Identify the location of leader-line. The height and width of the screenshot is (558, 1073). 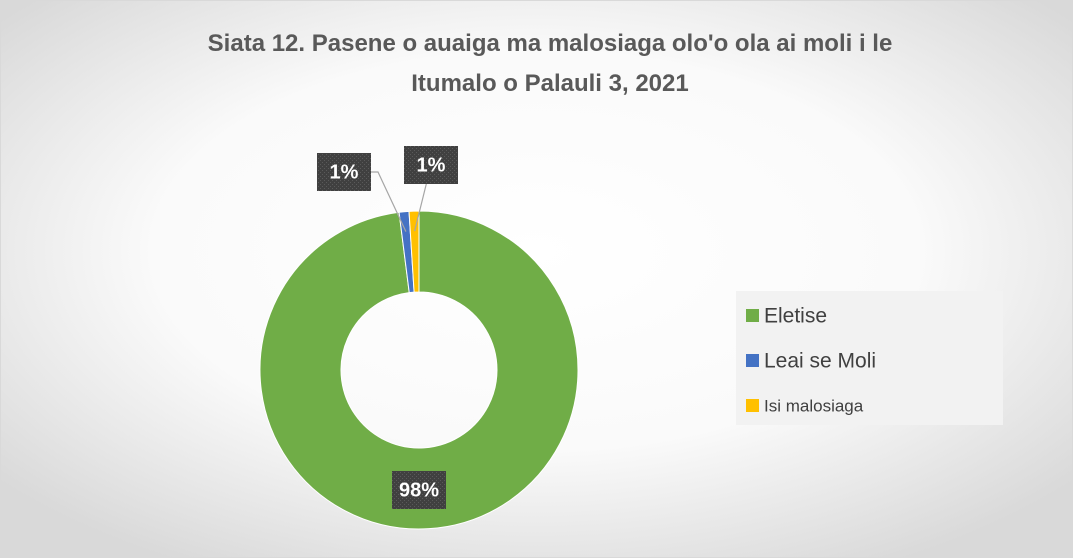
(388, 201).